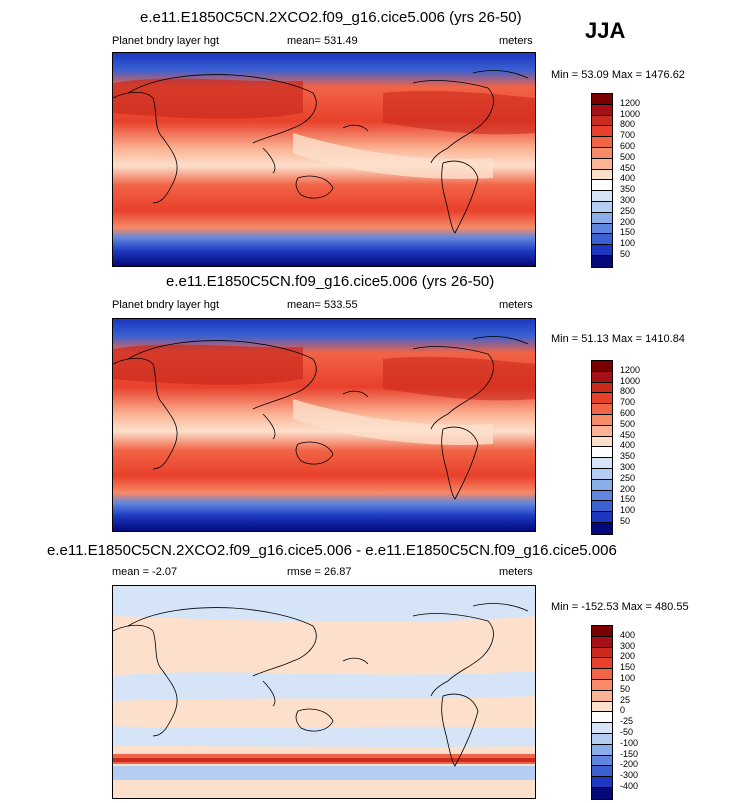 This screenshot has width=733, height=803. What do you see at coordinates (628, 499) in the screenshot?
I see `panel-2-colorbar-tick-label: 150` at bounding box center [628, 499].